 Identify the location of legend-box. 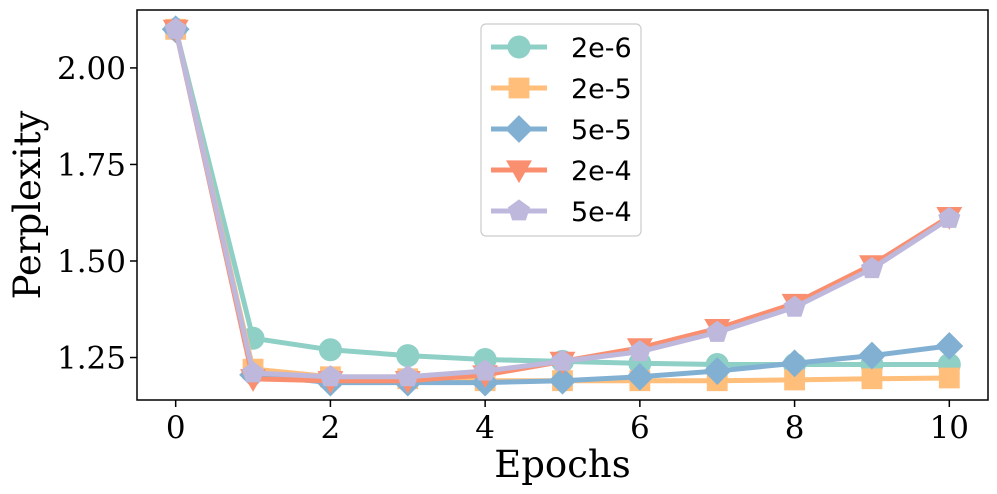
(561, 130).